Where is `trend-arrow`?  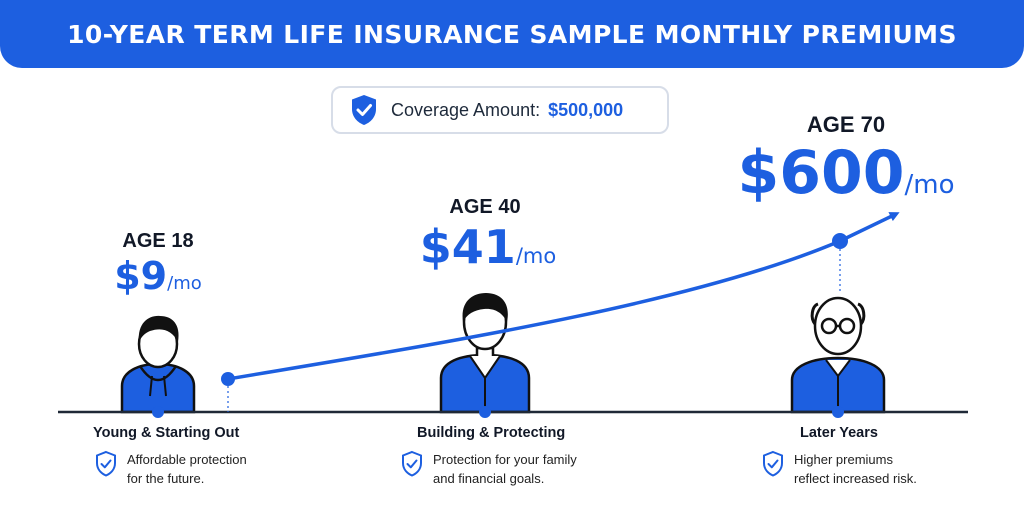
trend-arrow is located at coordinates (869, 227).